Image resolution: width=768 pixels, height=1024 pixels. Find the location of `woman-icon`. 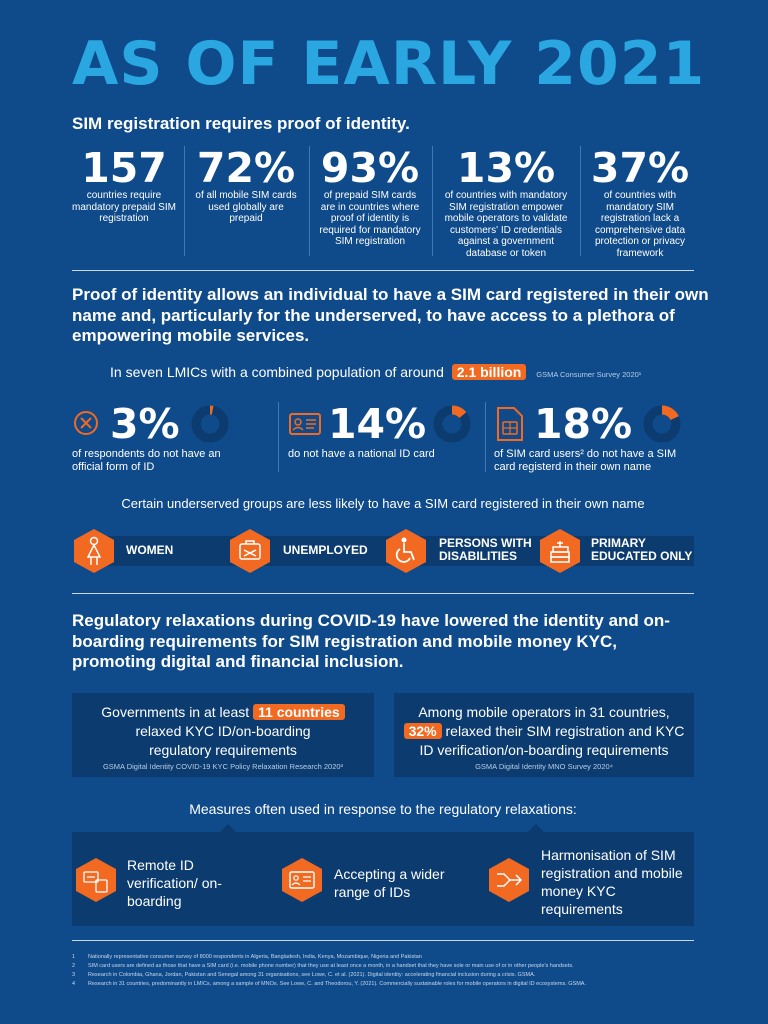

woman-icon is located at coordinates (94, 551).